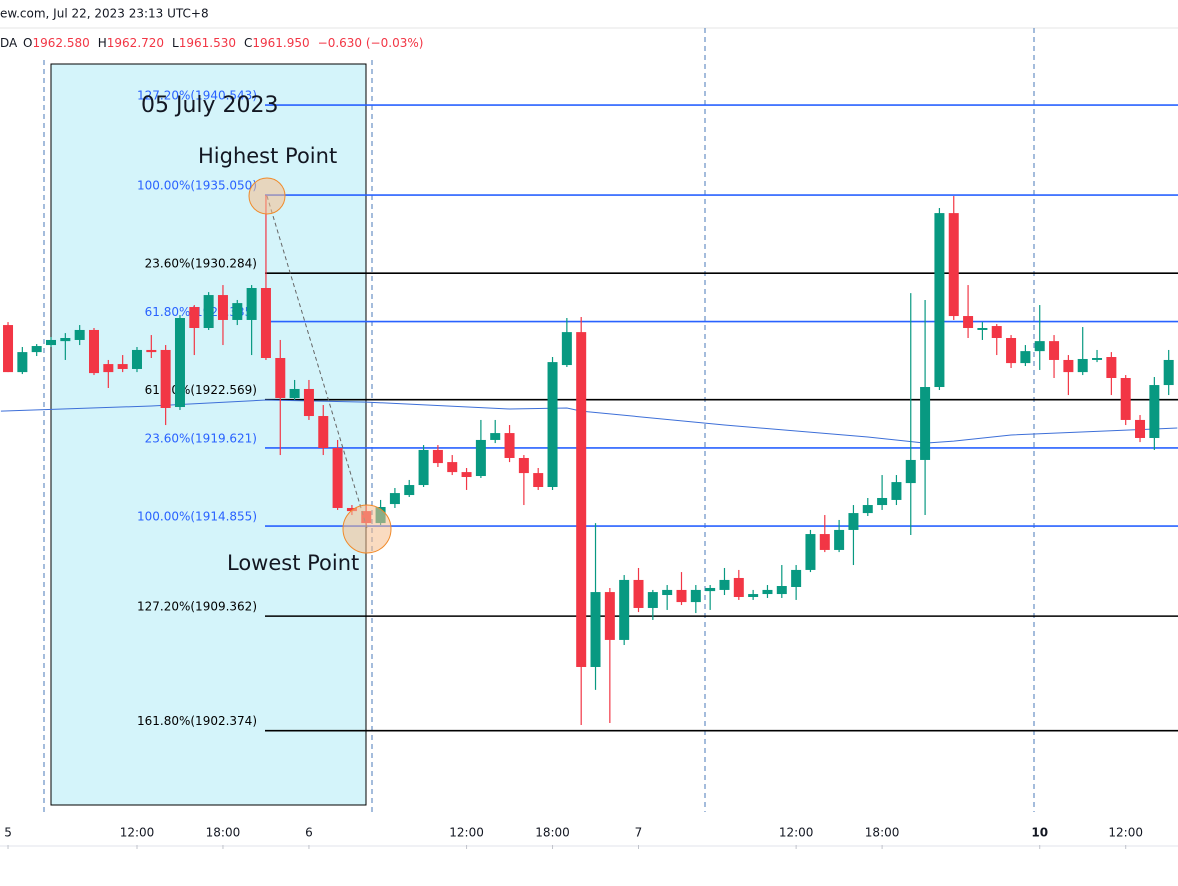 This screenshot has height=886, width=1178. What do you see at coordinates (210, 105) in the screenshot?
I see `annotation: 05 July 2023` at bounding box center [210, 105].